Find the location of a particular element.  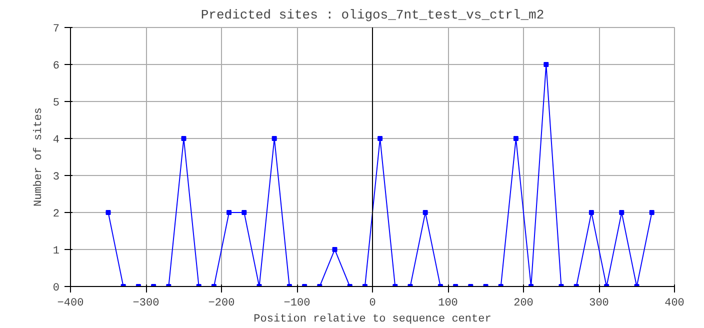

y-tick-label: 1 is located at coordinates (56, 252).